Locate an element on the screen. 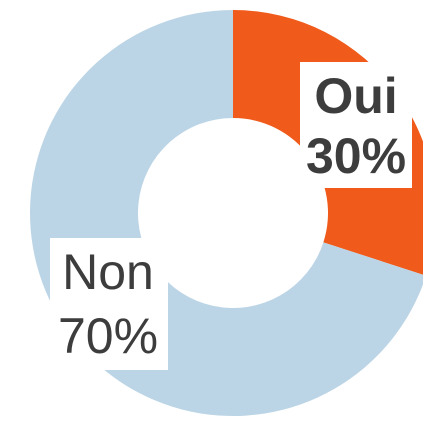 The height and width of the screenshot is (423, 423). slice-label: Non is located at coordinates (108, 272).